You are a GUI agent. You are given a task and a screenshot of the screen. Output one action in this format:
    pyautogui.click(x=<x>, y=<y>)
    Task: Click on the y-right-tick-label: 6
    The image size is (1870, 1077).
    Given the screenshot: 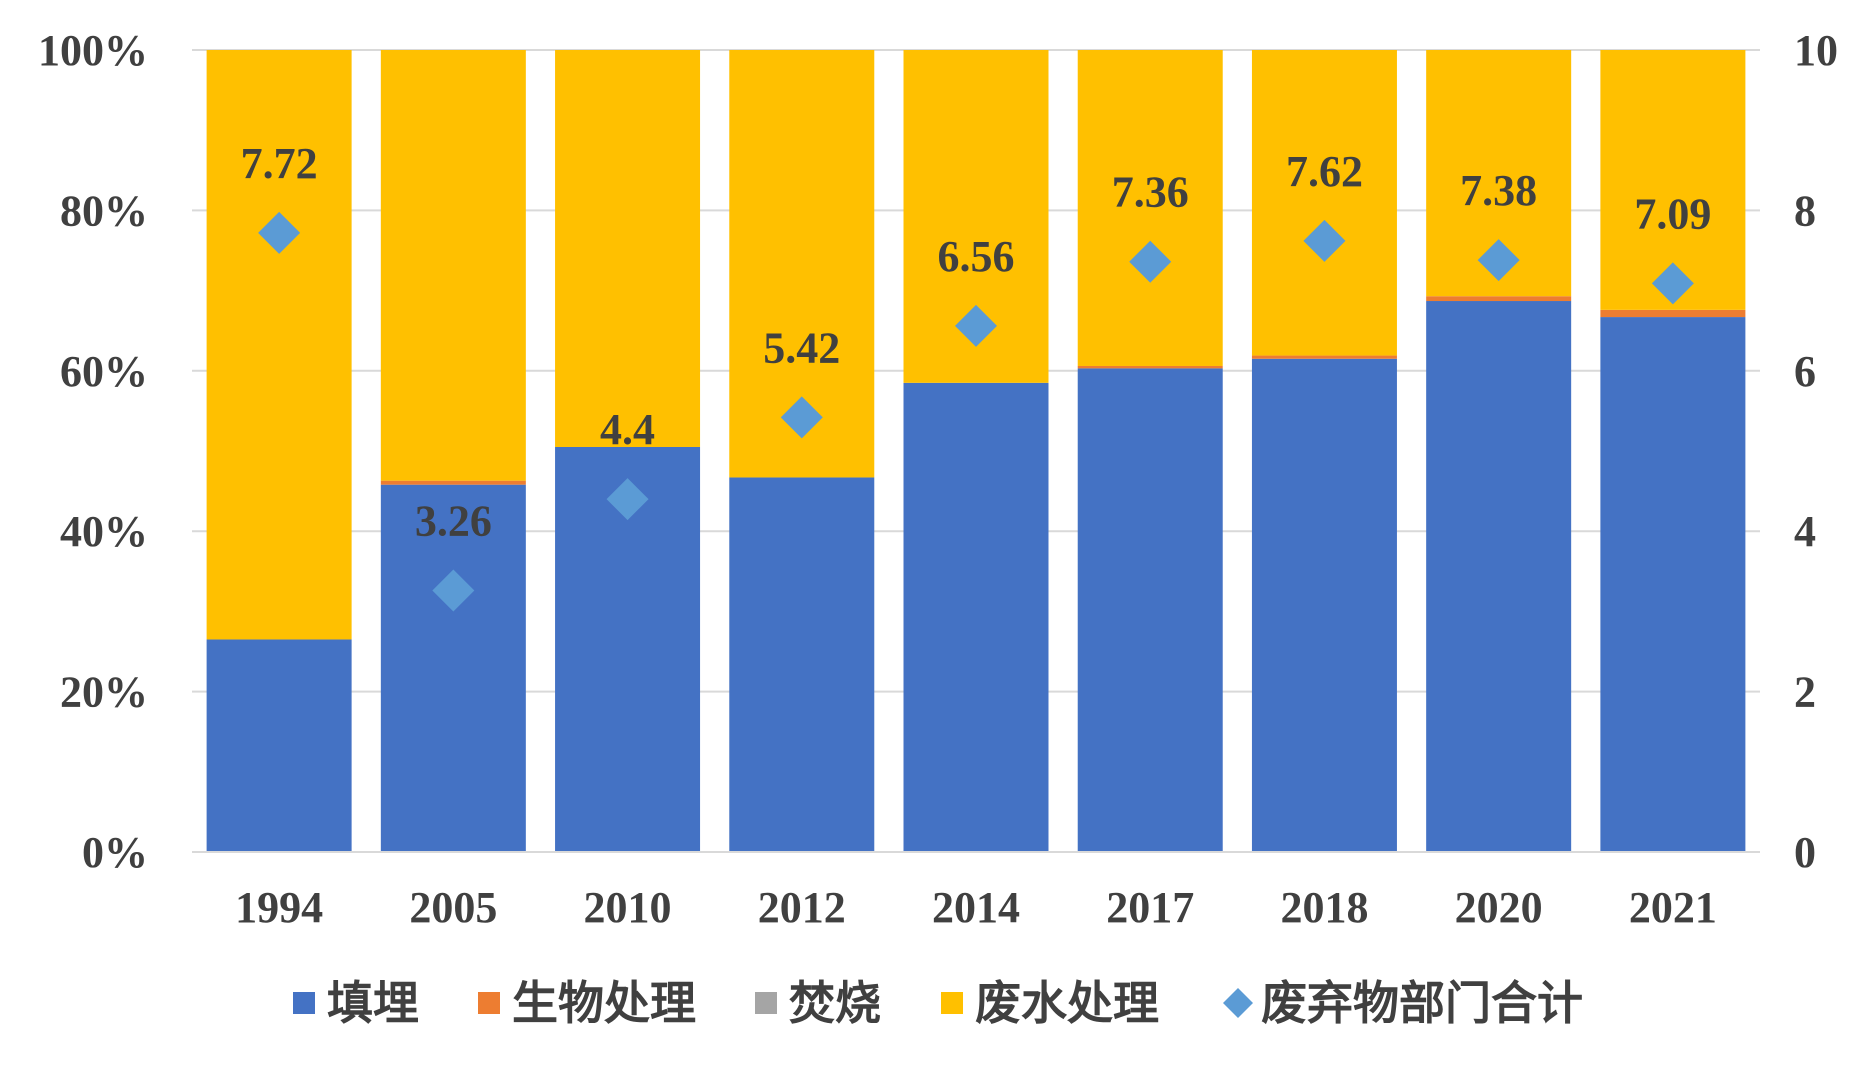 What is the action you would take?
    pyautogui.click(x=1805, y=371)
    